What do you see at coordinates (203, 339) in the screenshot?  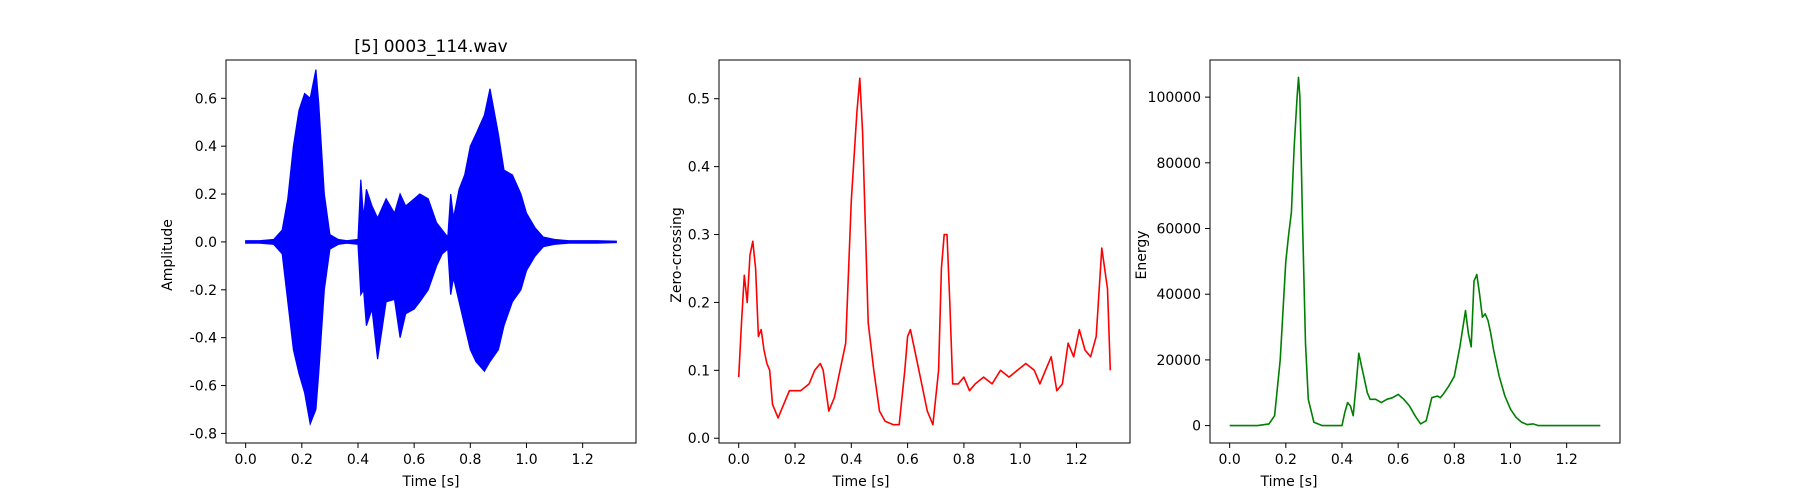 I see `waveform-y-tick-label: -0.4` at bounding box center [203, 339].